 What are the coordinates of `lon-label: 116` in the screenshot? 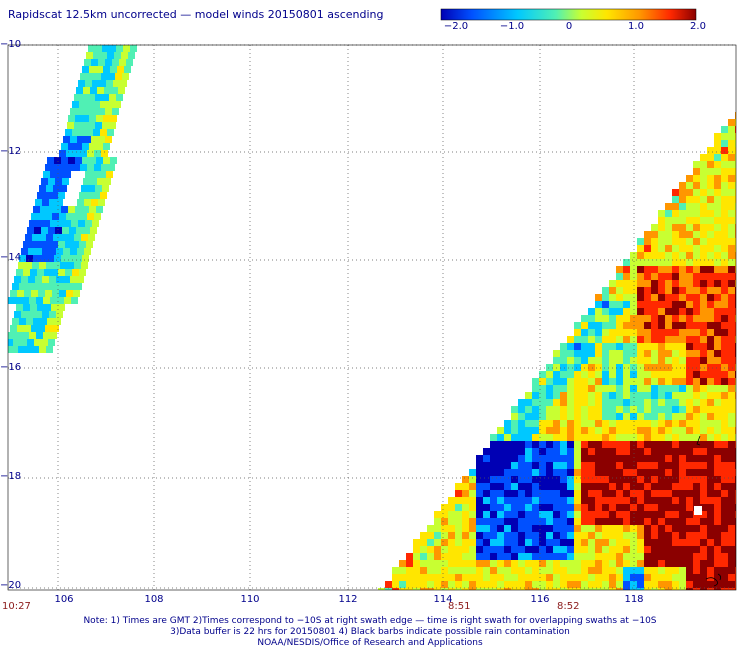 It's located at (540, 599).